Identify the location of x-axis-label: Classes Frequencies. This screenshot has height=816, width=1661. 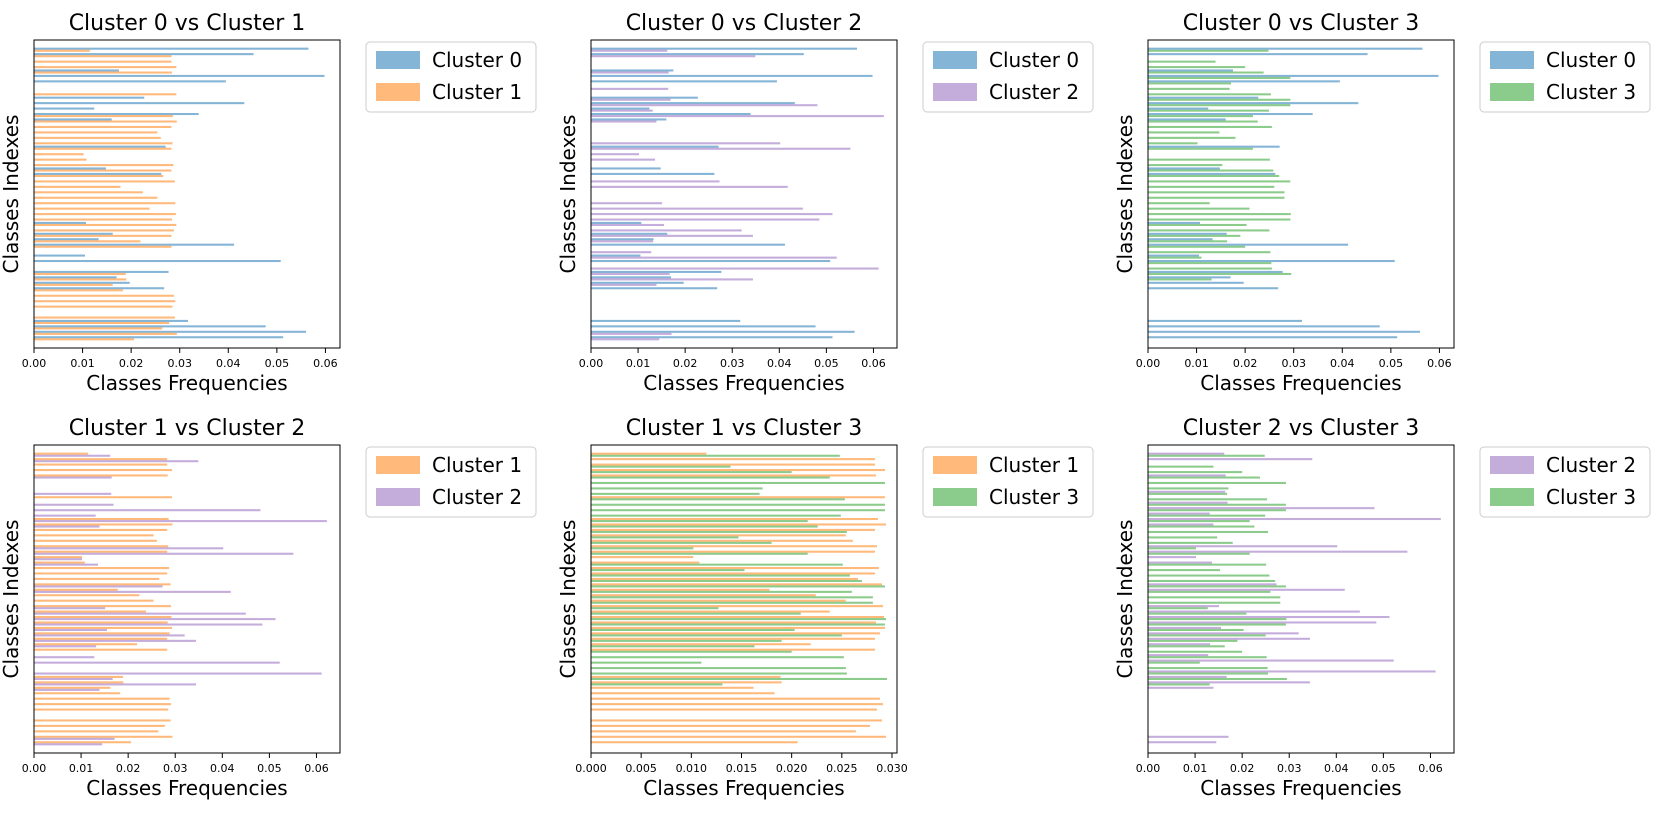
(186, 788).